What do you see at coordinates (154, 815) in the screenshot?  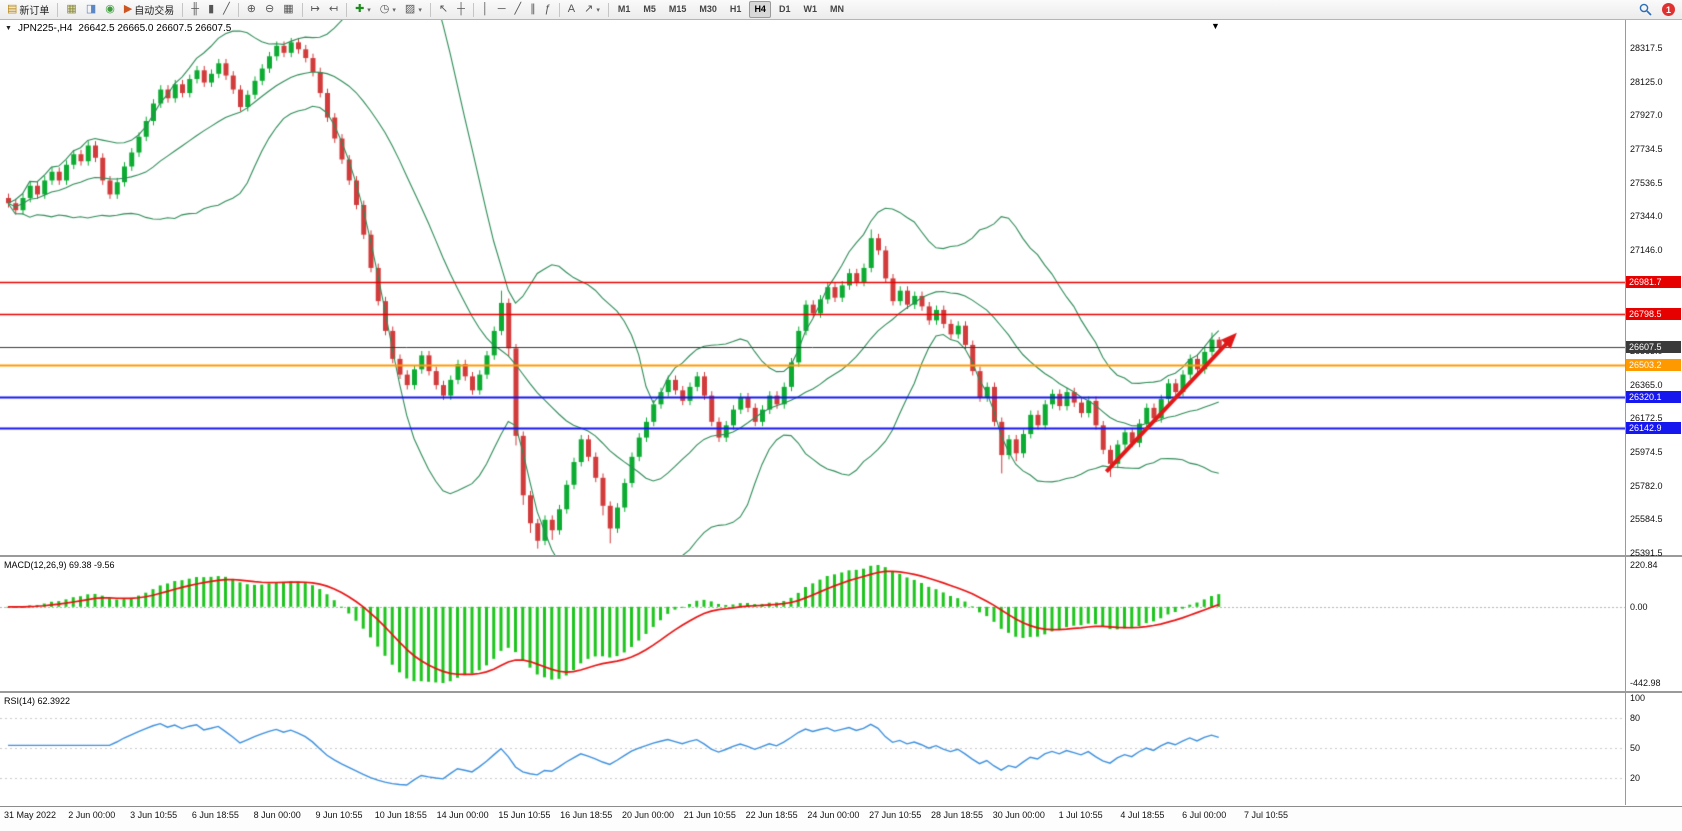 I see `time-axis-label: 3 Jun 10:55` at bounding box center [154, 815].